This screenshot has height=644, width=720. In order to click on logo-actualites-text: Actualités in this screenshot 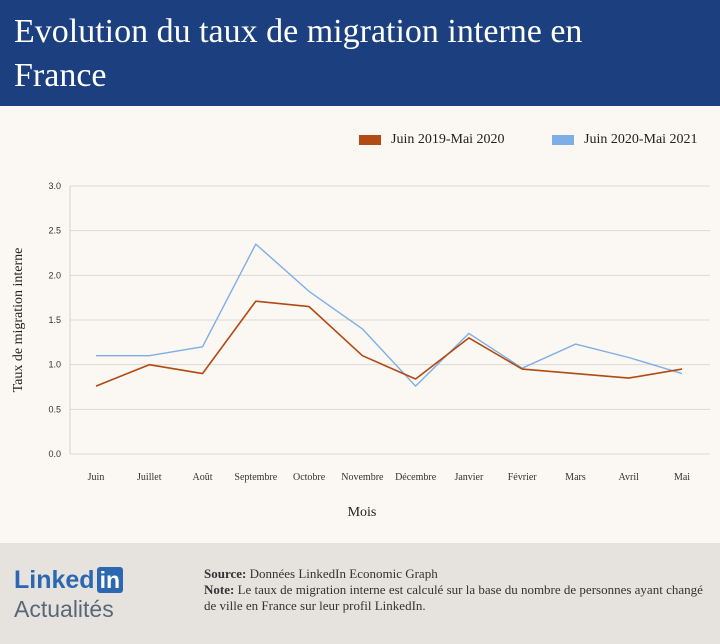, I will do `click(64, 609)`.